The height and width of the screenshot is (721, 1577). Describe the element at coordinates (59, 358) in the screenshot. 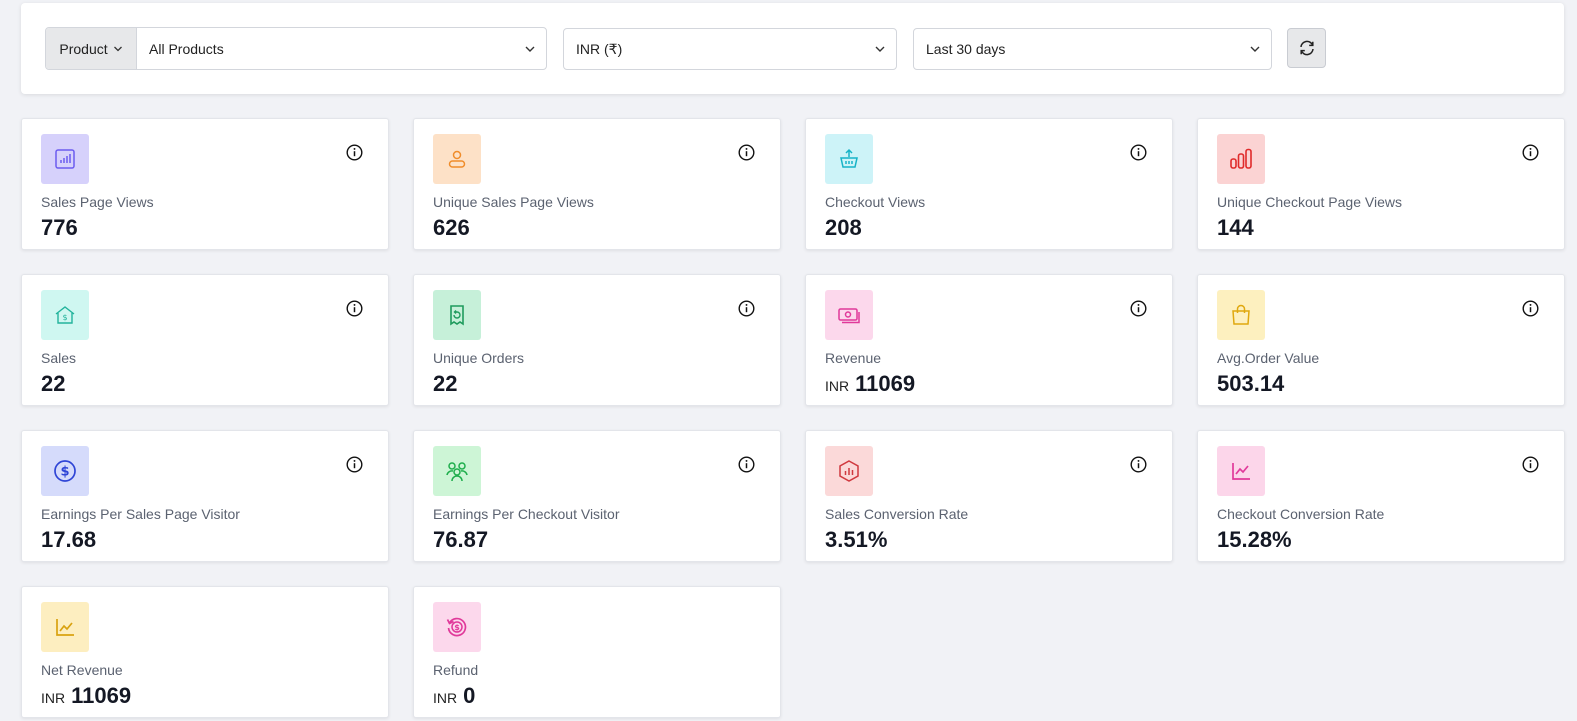

I see `metric-label: Sales` at that location.